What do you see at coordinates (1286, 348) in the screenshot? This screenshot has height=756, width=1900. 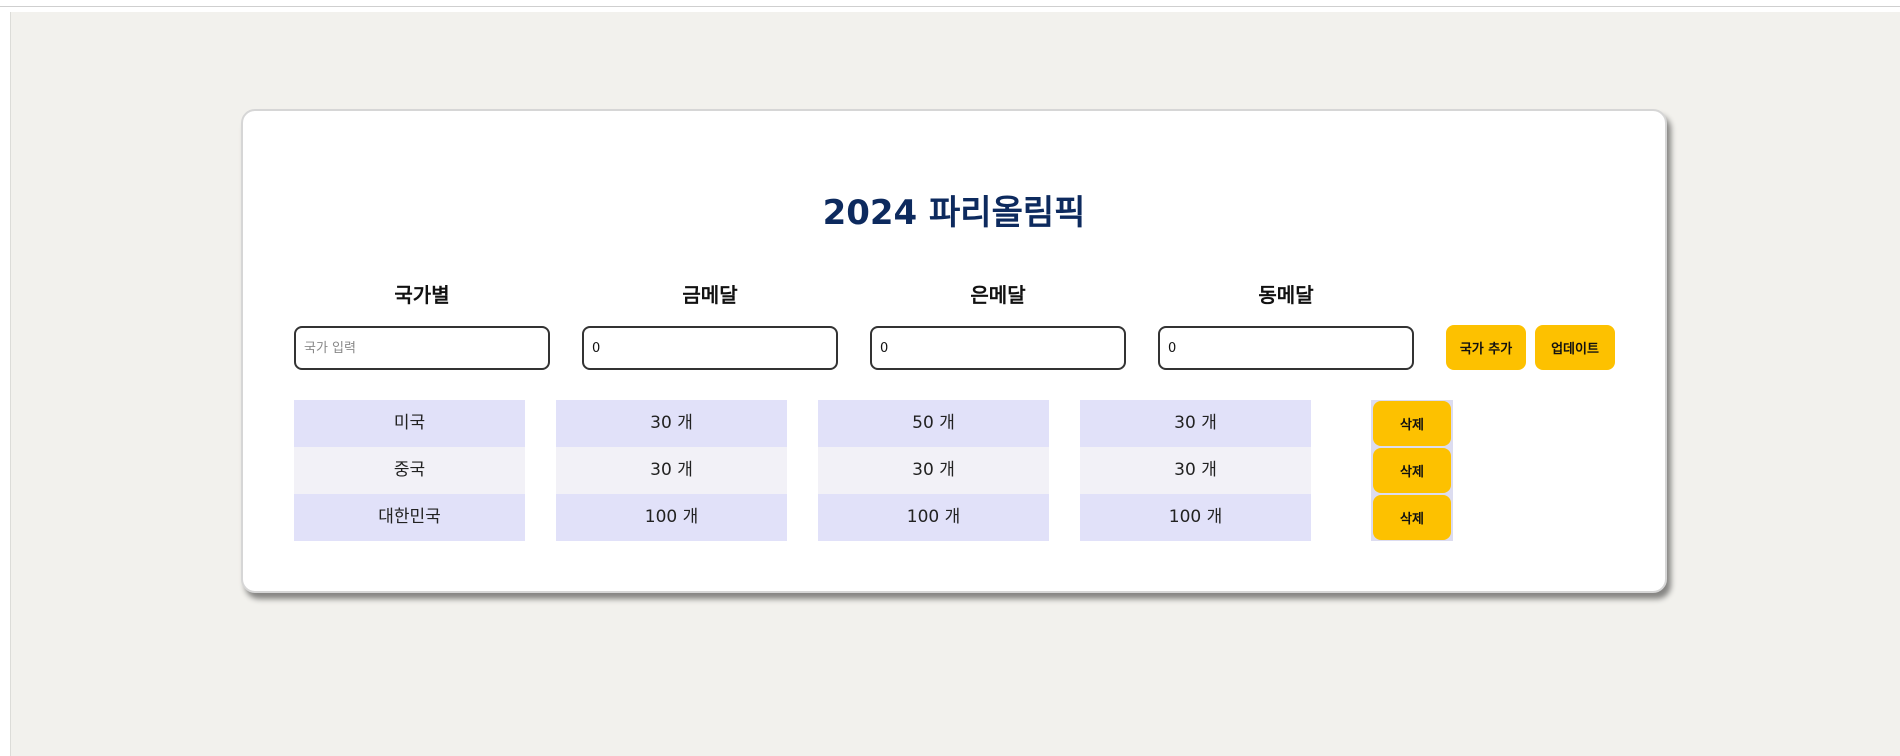 I see `bronze-input` at bounding box center [1286, 348].